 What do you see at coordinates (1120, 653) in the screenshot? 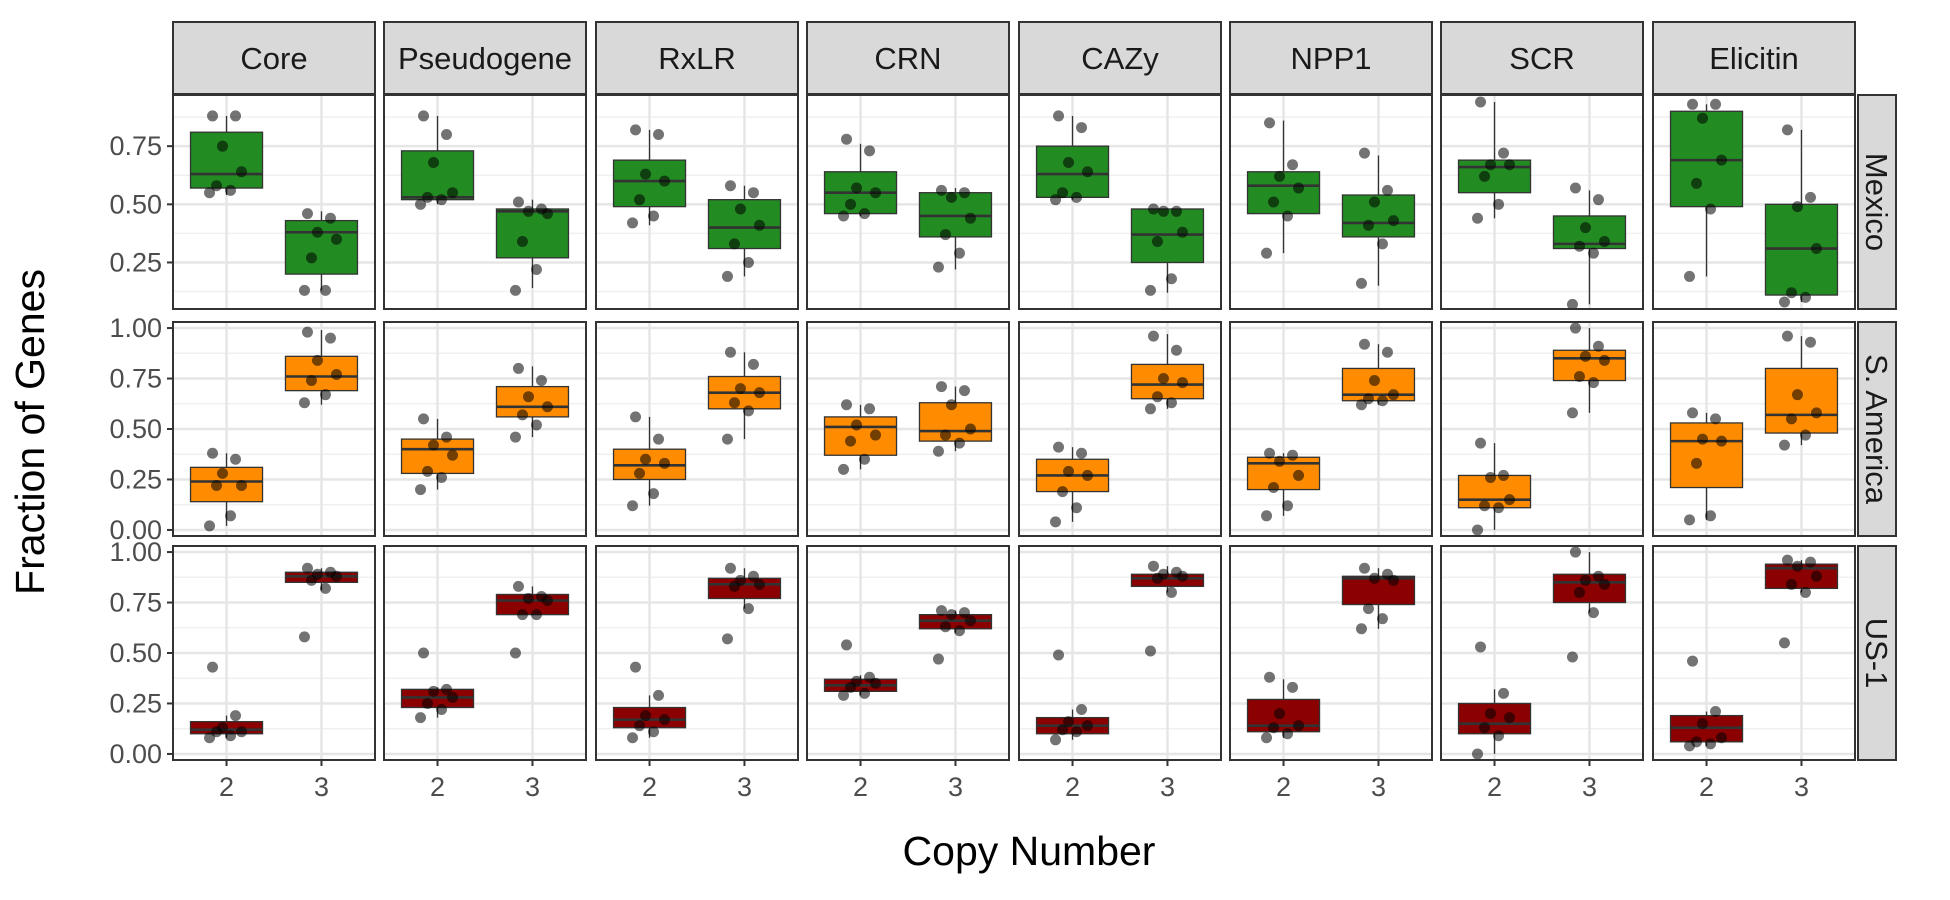
I see `panel-us-1-cazy` at bounding box center [1120, 653].